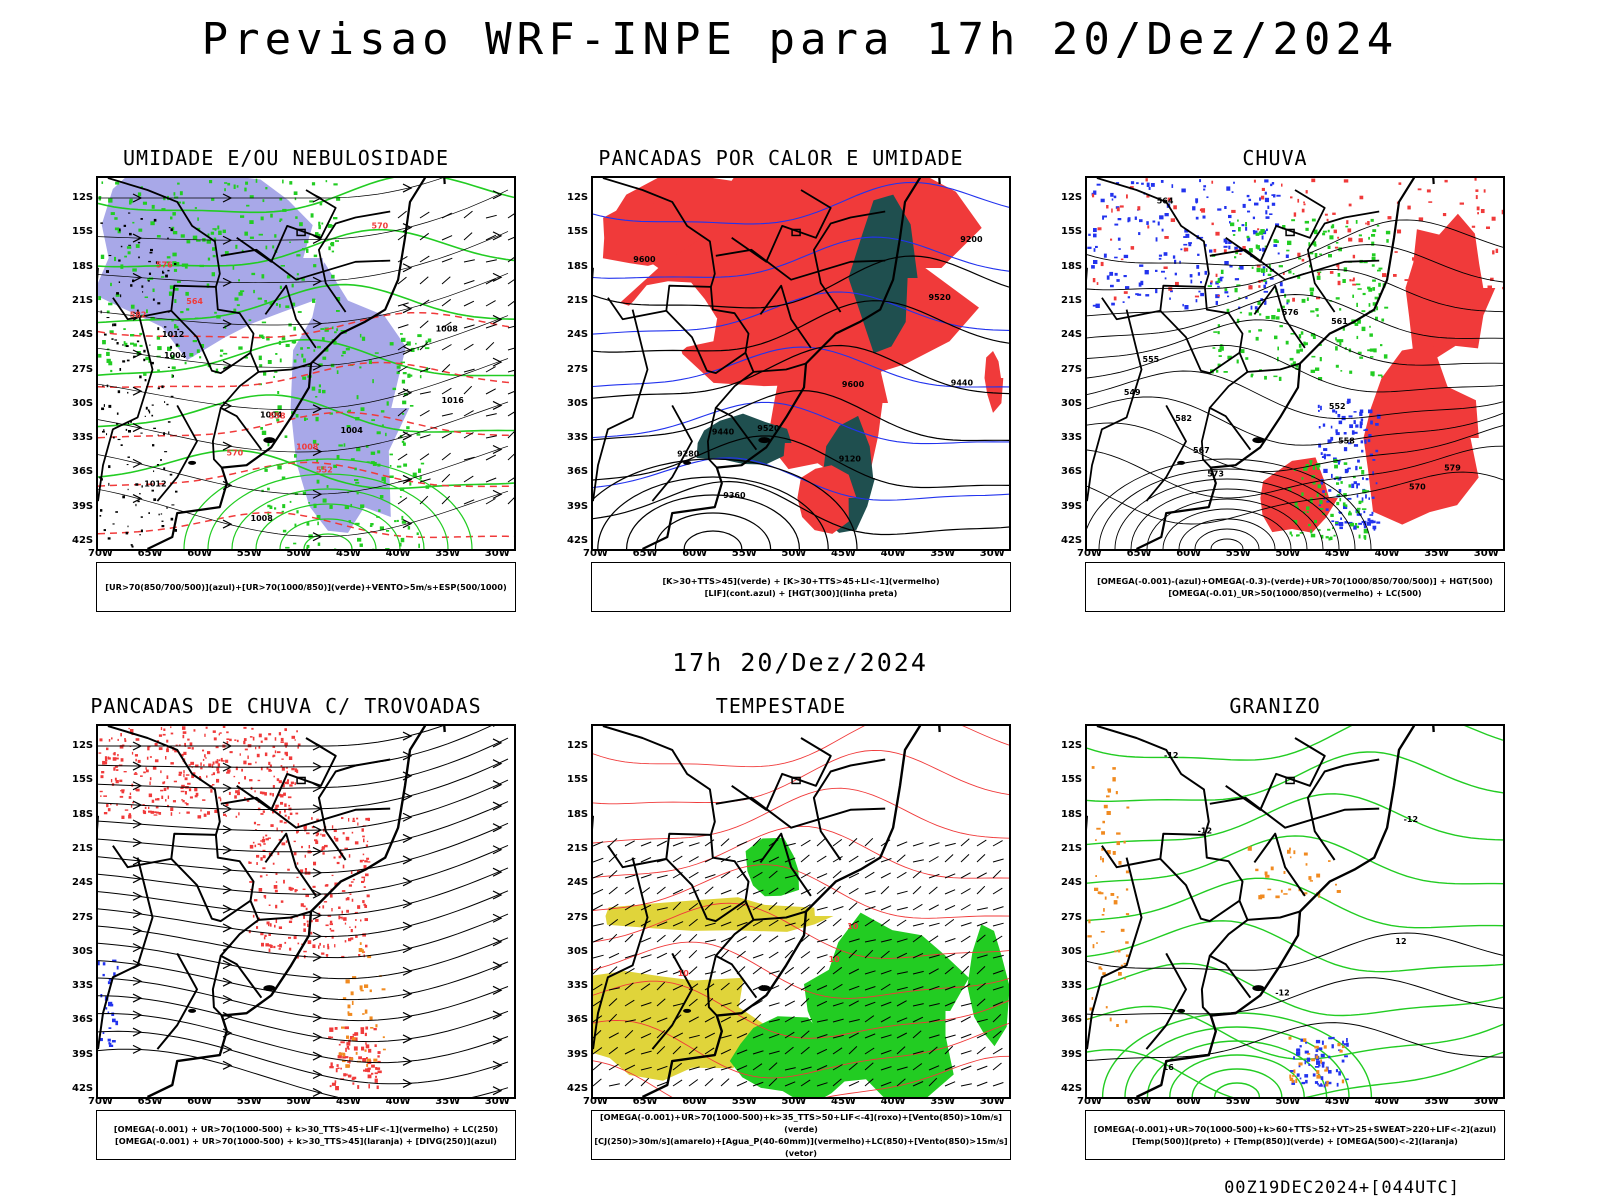  What do you see at coordinates (578, 438) in the screenshot?
I see `lat-tick-label: 33S` at bounding box center [578, 438].